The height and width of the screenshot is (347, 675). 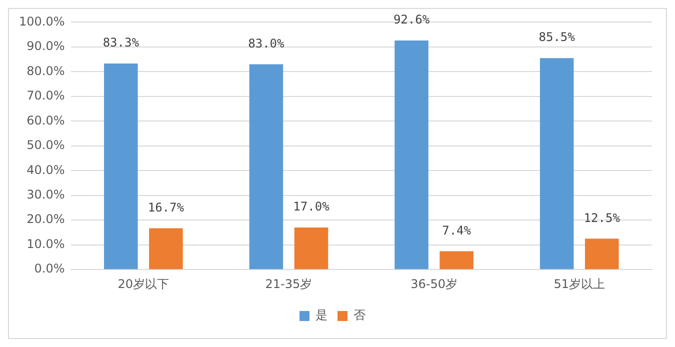 What do you see at coordinates (557, 37) in the screenshot?
I see `data-label: 85.5%` at bounding box center [557, 37].